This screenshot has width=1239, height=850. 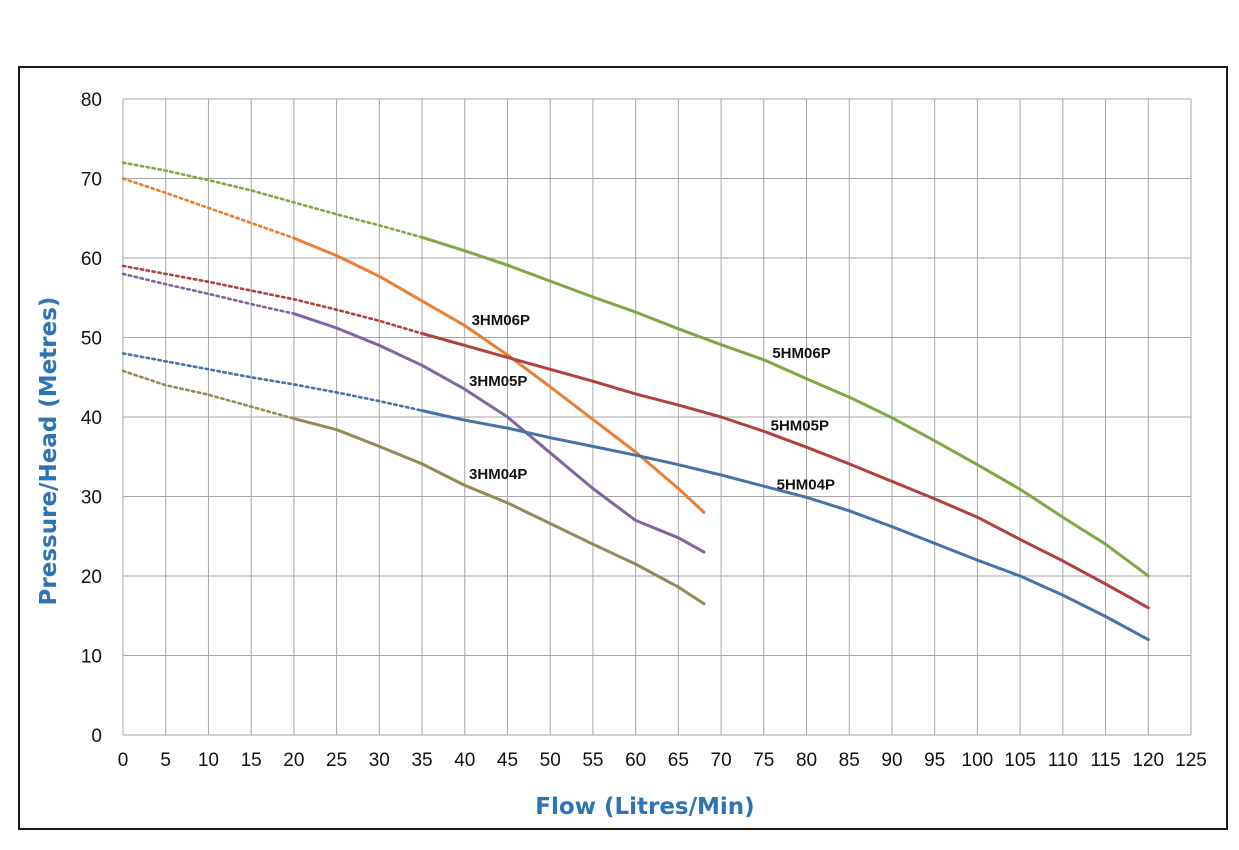 What do you see at coordinates (293, 760) in the screenshot?
I see `x-tick-label: 20` at bounding box center [293, 760].